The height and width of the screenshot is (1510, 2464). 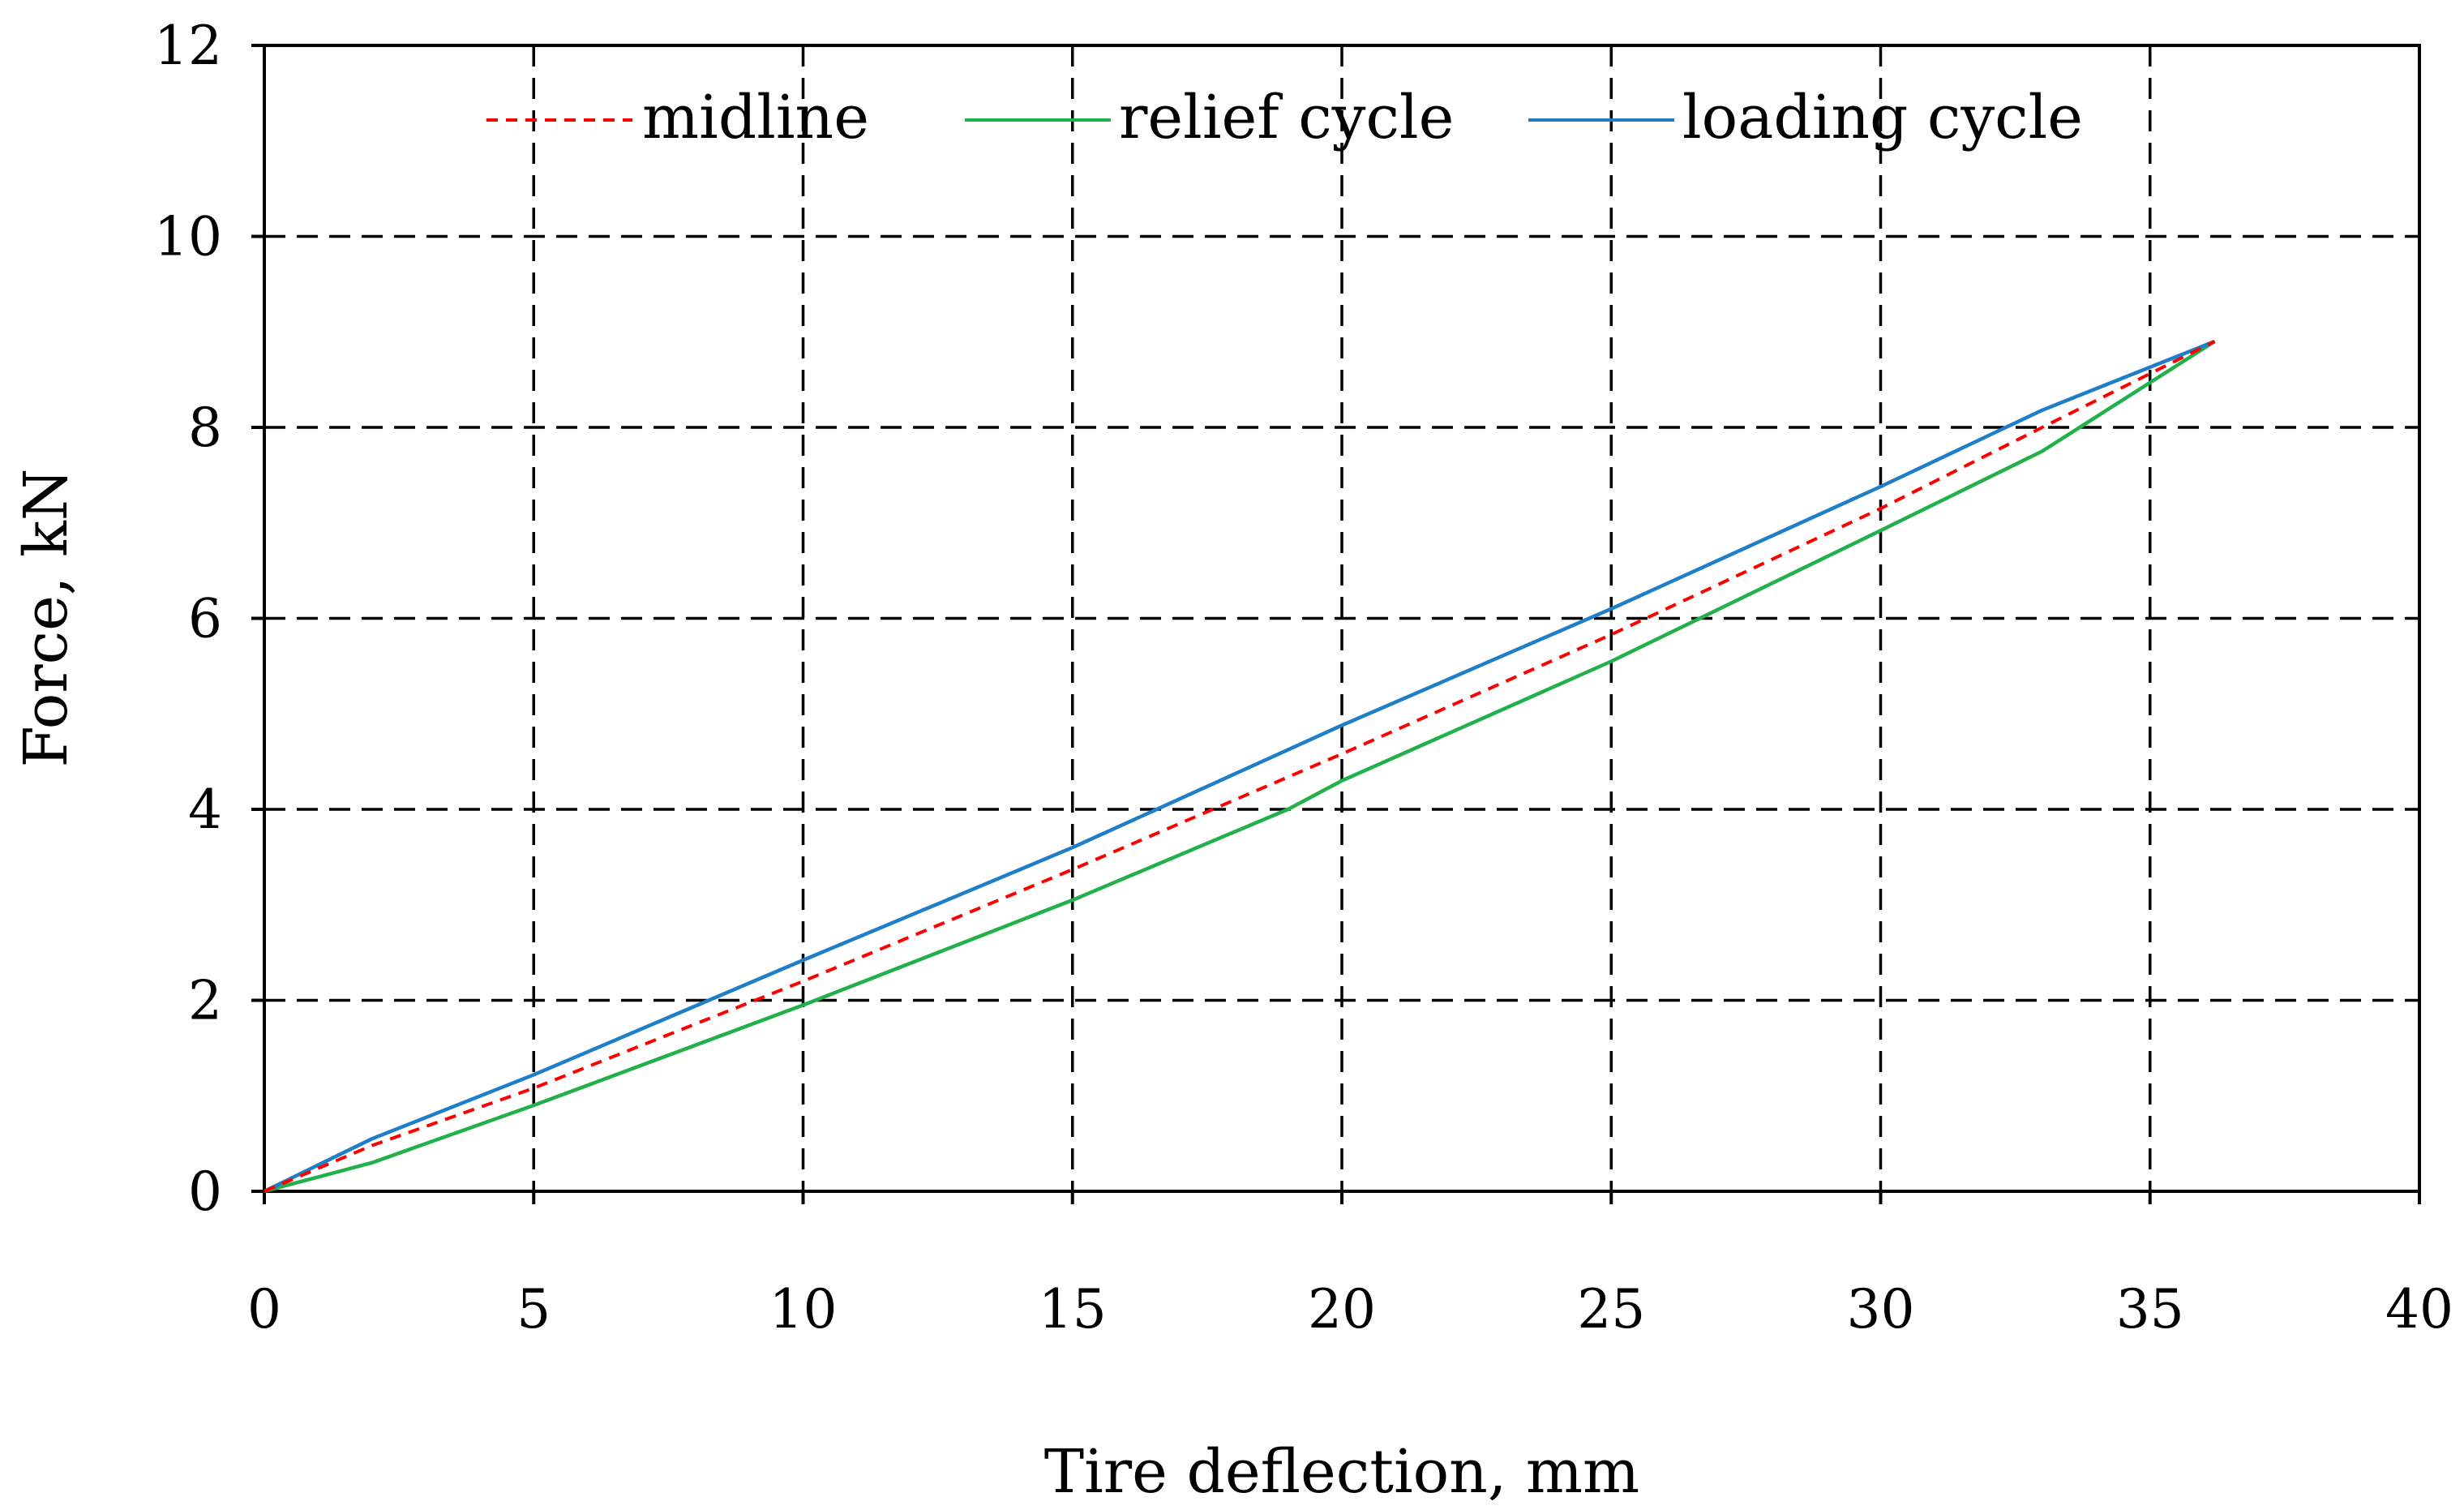 I want to click on y-tick-label: 8, so click(x=205, y=428).